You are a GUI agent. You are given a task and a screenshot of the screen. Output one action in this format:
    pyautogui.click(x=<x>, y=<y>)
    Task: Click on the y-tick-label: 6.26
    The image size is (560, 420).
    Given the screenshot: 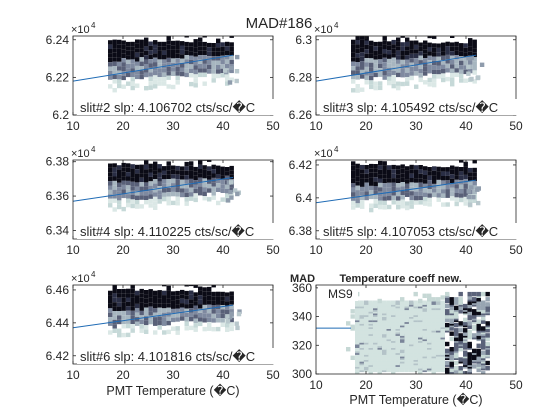 What is the action you would take?
    pyautogui.click(x=301, y=115)
    